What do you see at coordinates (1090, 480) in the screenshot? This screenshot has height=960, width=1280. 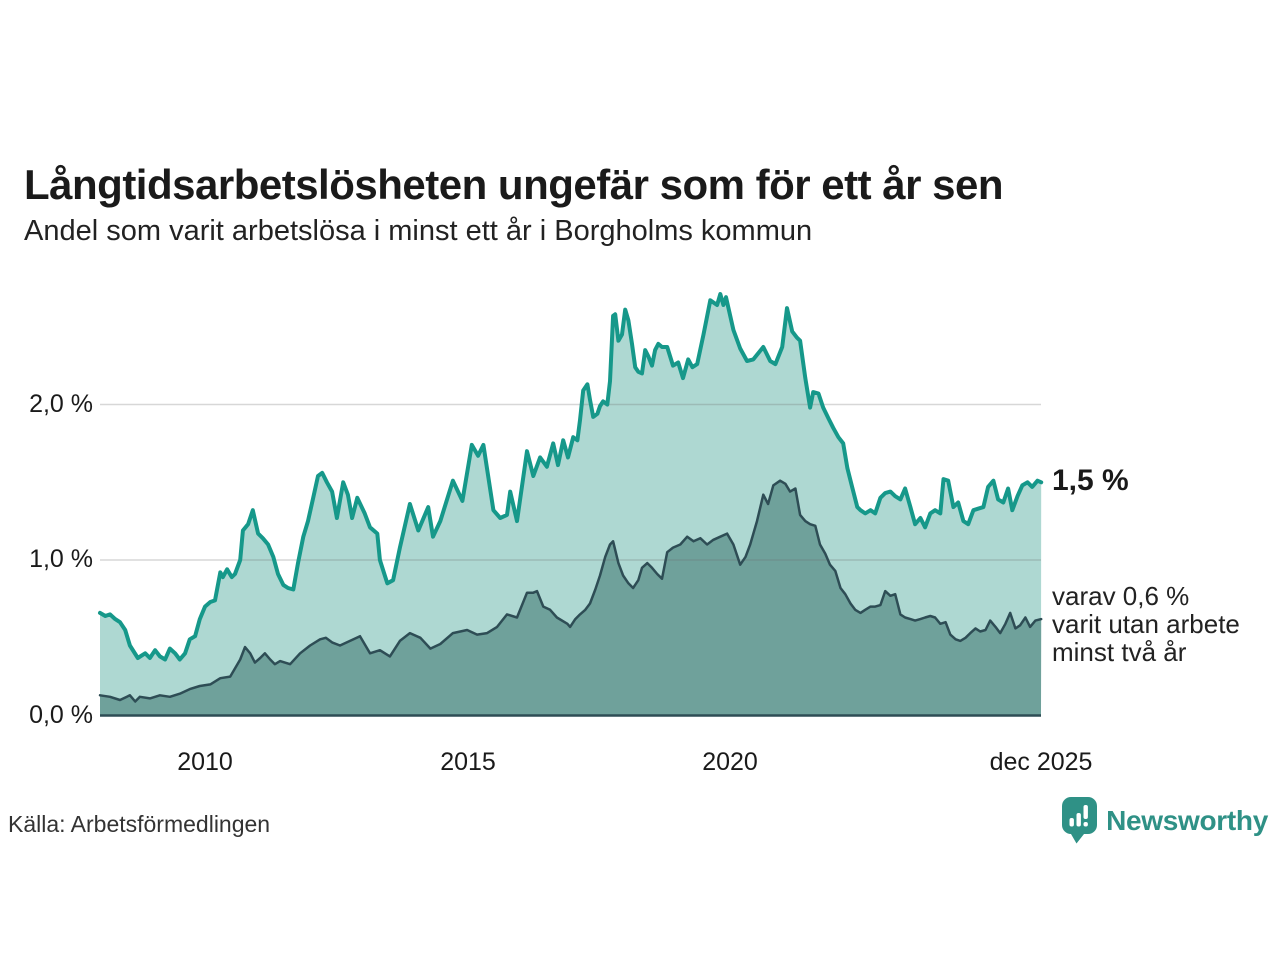 I see `latest-value-annotation: 1,5 %` at bounding box center [1090, 480].